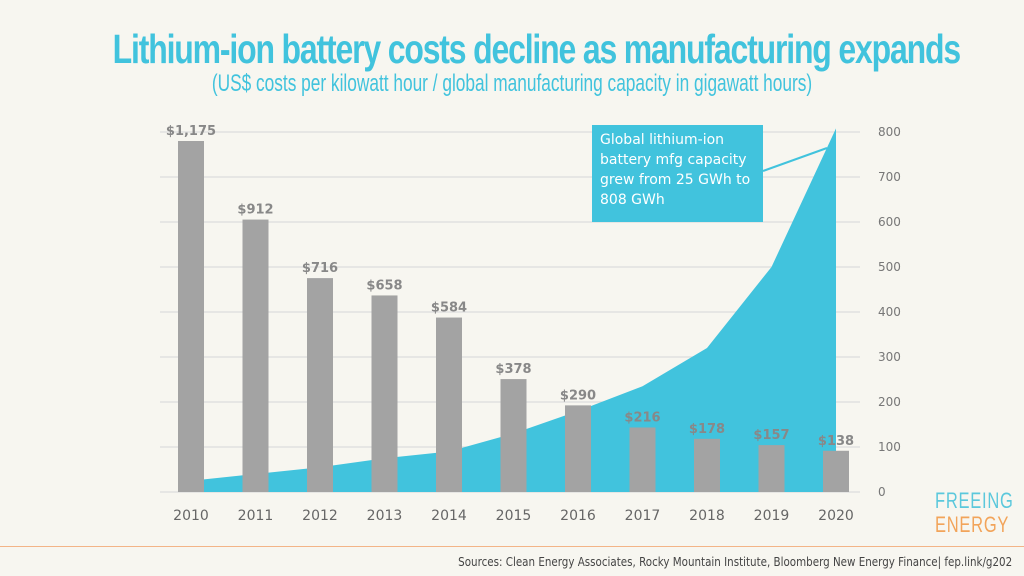  What do you see at coordinates (889, 357) in the screenshot?
I see `right-axis-tick-label: 300` at bounding box center [889, 357].